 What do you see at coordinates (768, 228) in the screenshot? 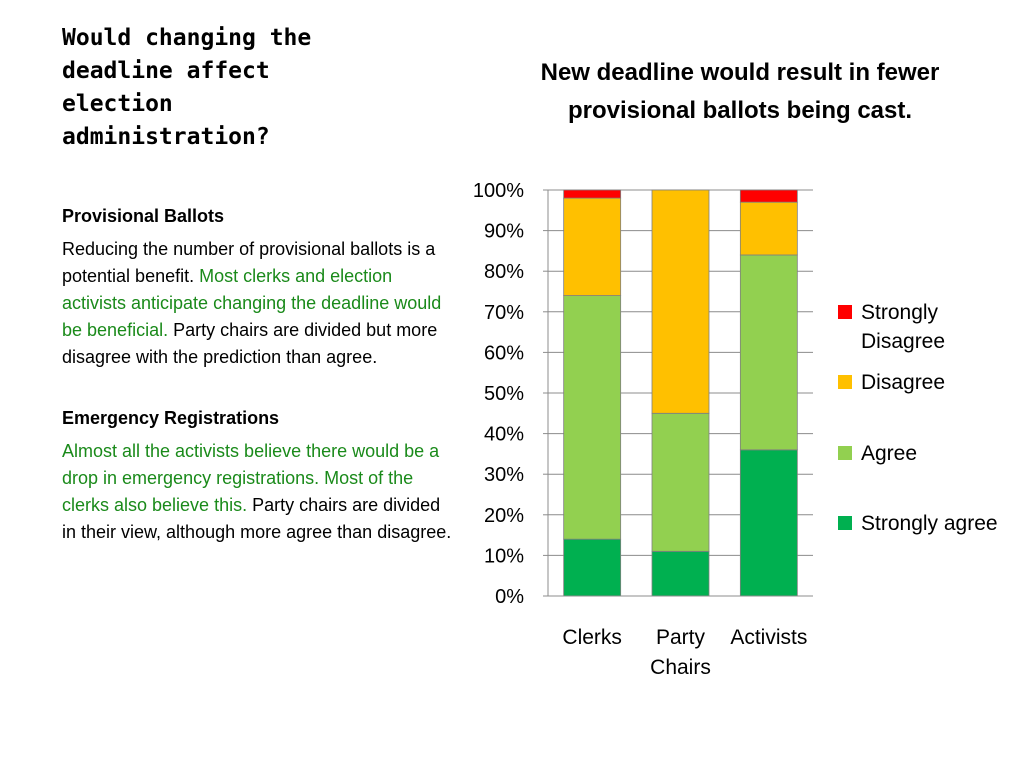
I see `bar-disagree-activists` at bounding box center [768, 228].